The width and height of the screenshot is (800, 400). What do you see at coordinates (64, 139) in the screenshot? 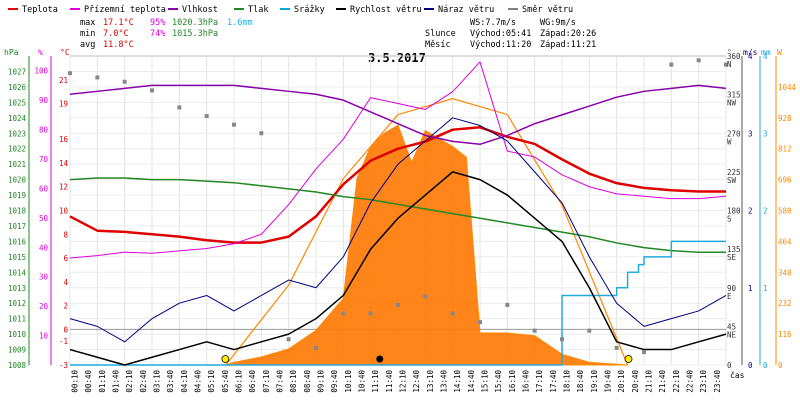
I see `temperature-tick: 16` at bounding box center [64, 139].